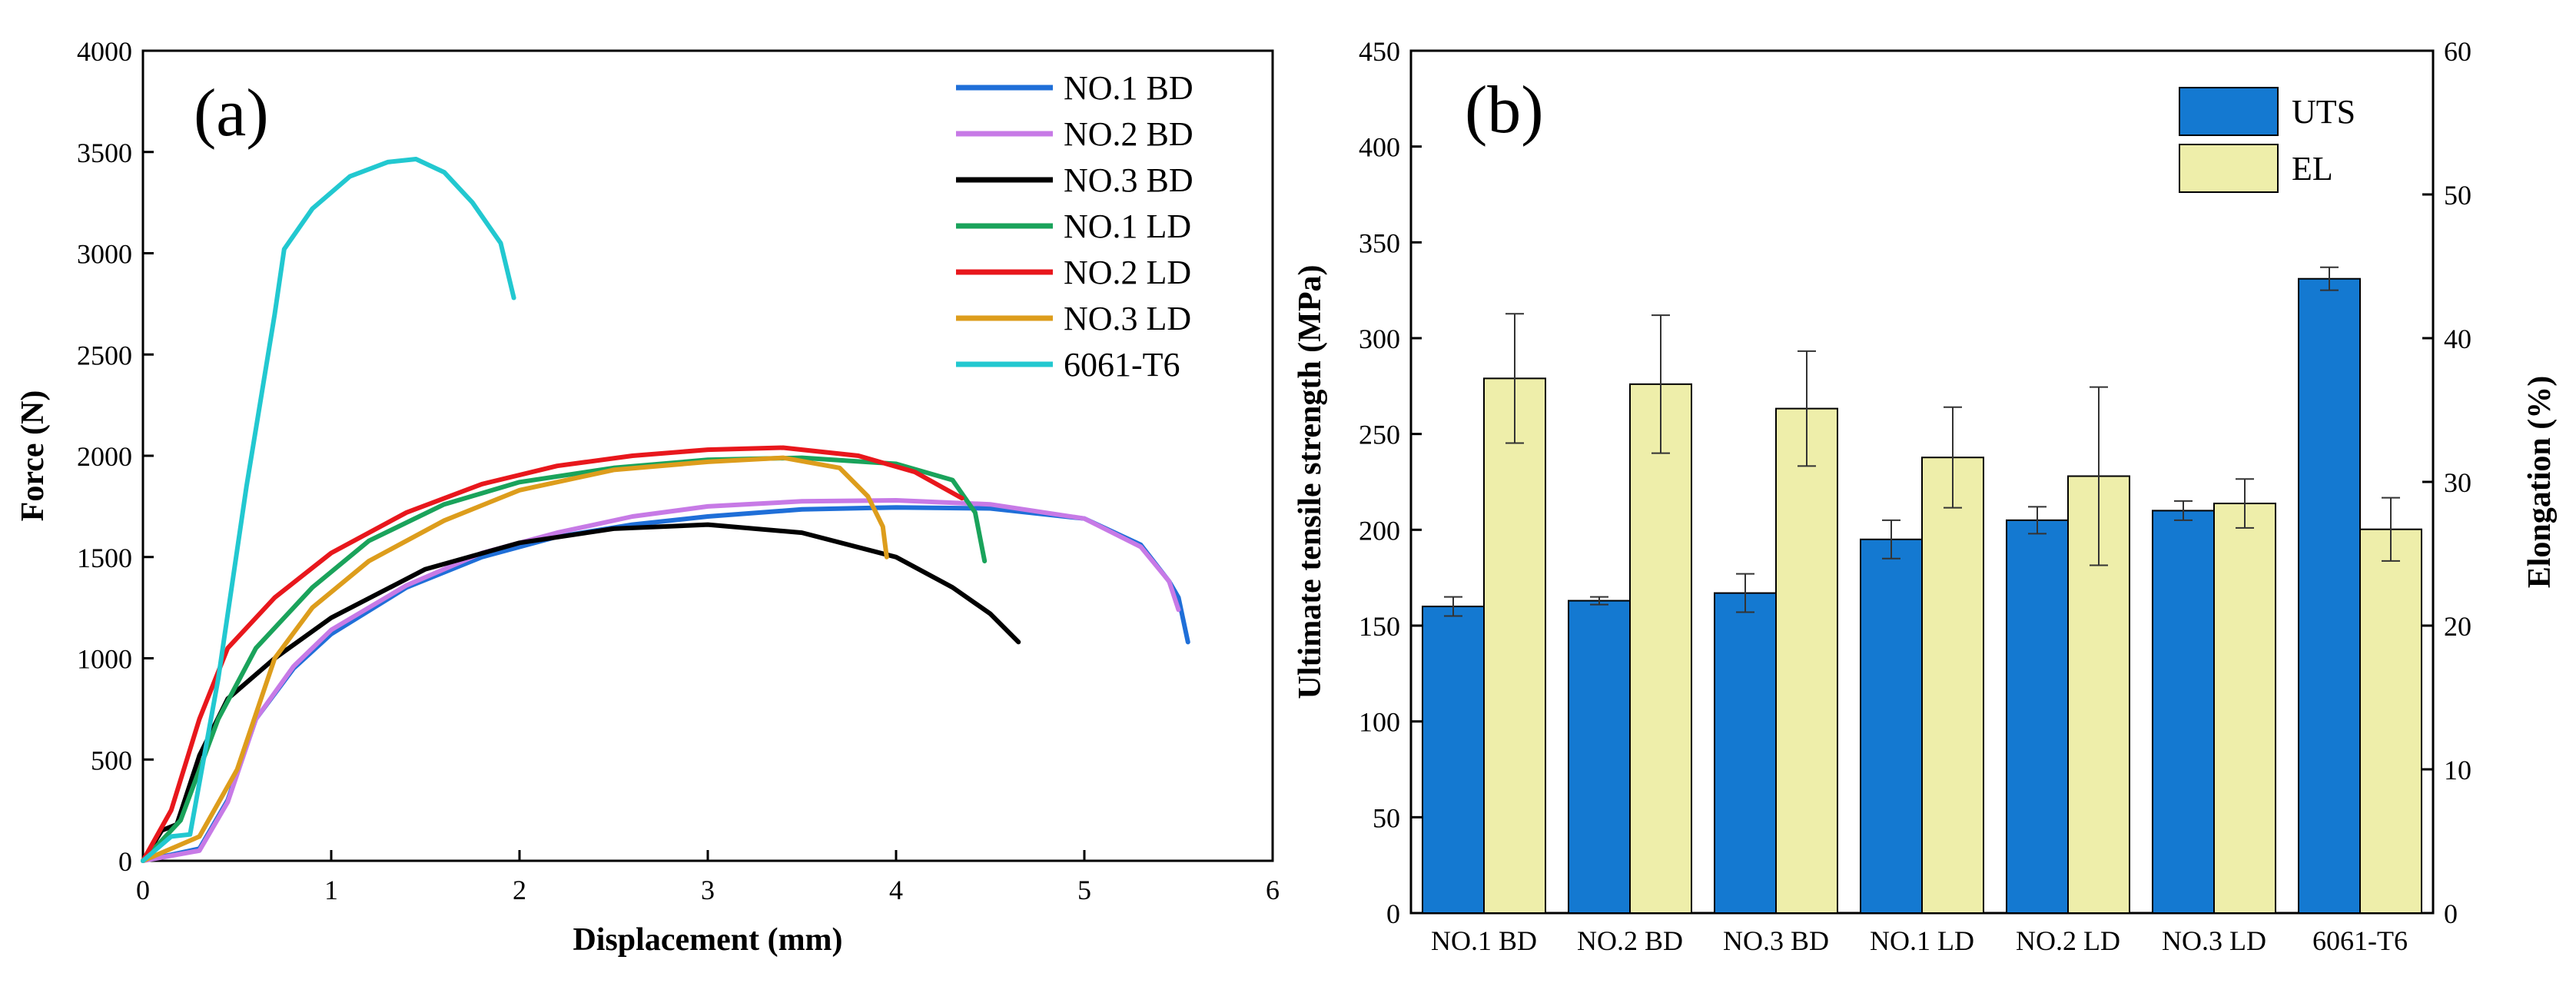  I want to click on chart-a-y-axis-title: Force (N), so click(33, 456).